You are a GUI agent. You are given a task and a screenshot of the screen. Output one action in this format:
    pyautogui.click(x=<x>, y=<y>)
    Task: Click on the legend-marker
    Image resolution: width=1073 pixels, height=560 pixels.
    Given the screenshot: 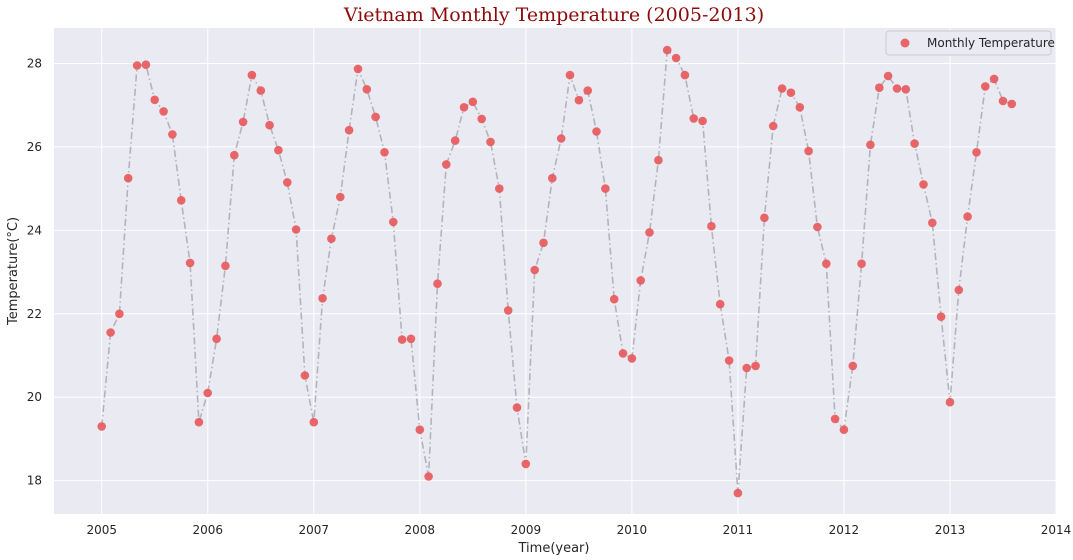 What is the action you would take?
    pyautogui.click(x=905, y=43)
    